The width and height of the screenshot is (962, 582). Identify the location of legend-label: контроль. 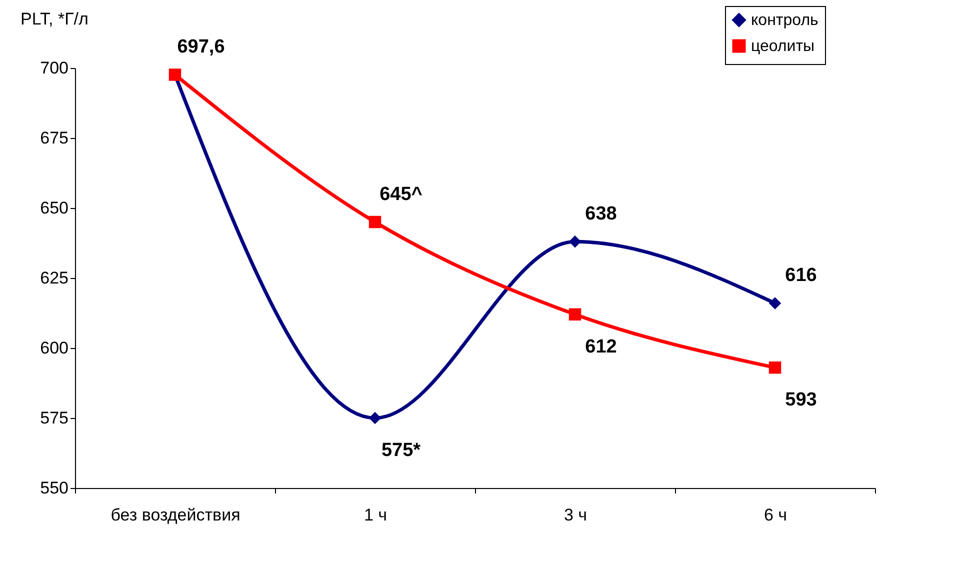
(784, 20).